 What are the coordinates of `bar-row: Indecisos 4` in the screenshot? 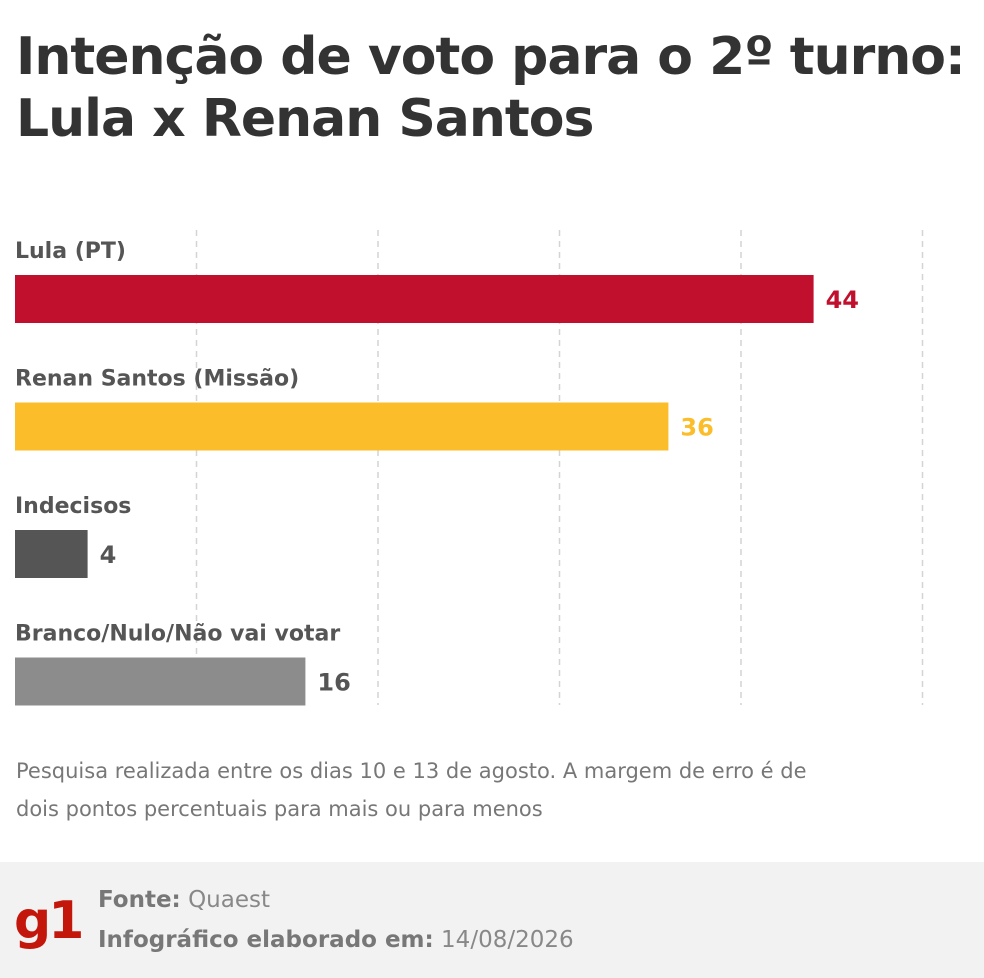 It's located at (73, 536).